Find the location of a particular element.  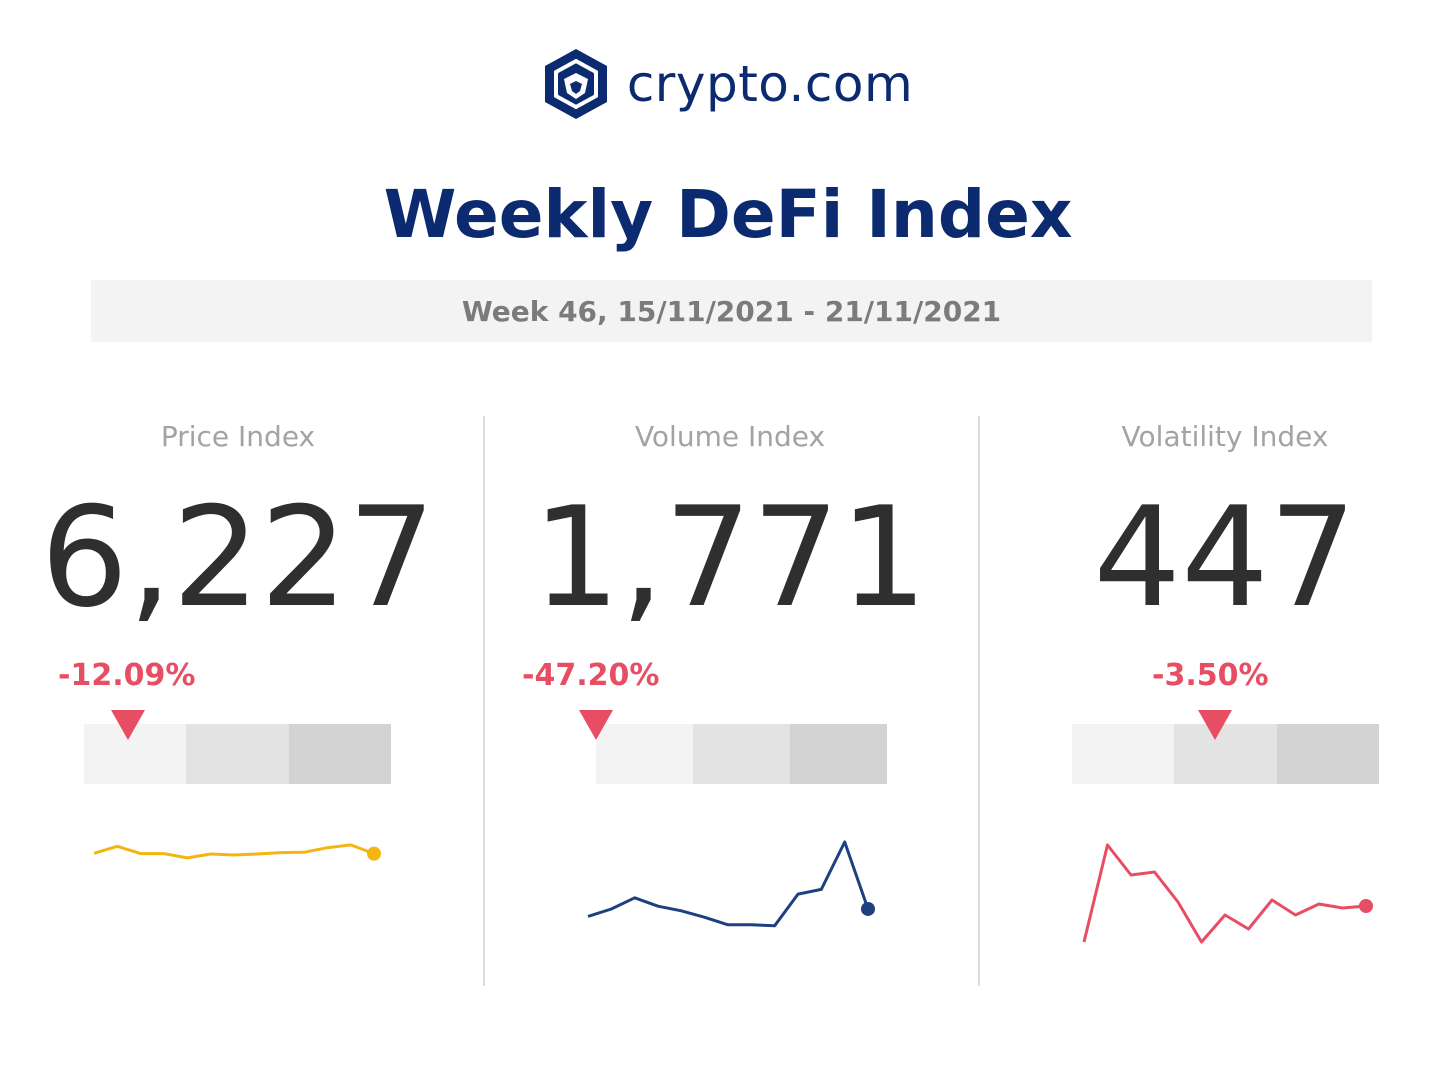

volume-index-sparkline is located at coordinates (731, 884).